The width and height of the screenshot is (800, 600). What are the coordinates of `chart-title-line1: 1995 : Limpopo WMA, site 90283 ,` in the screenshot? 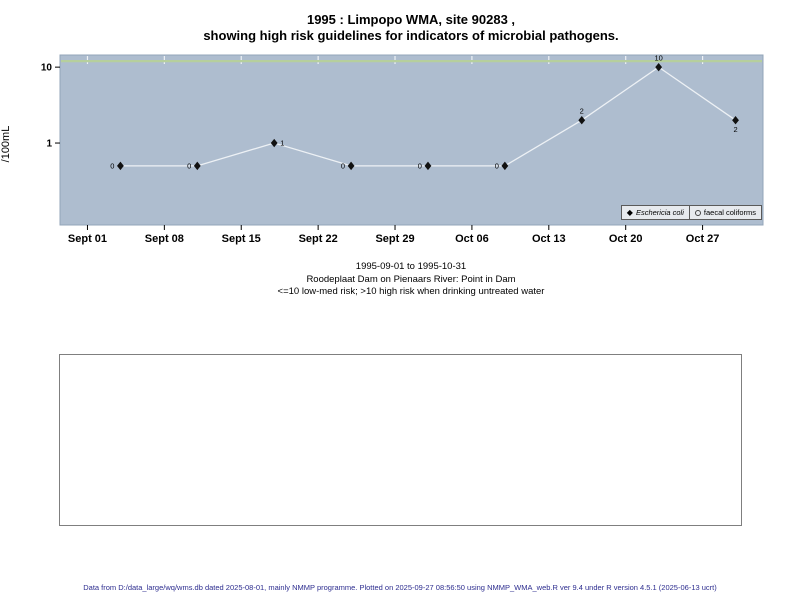 It's located at (411, 19).